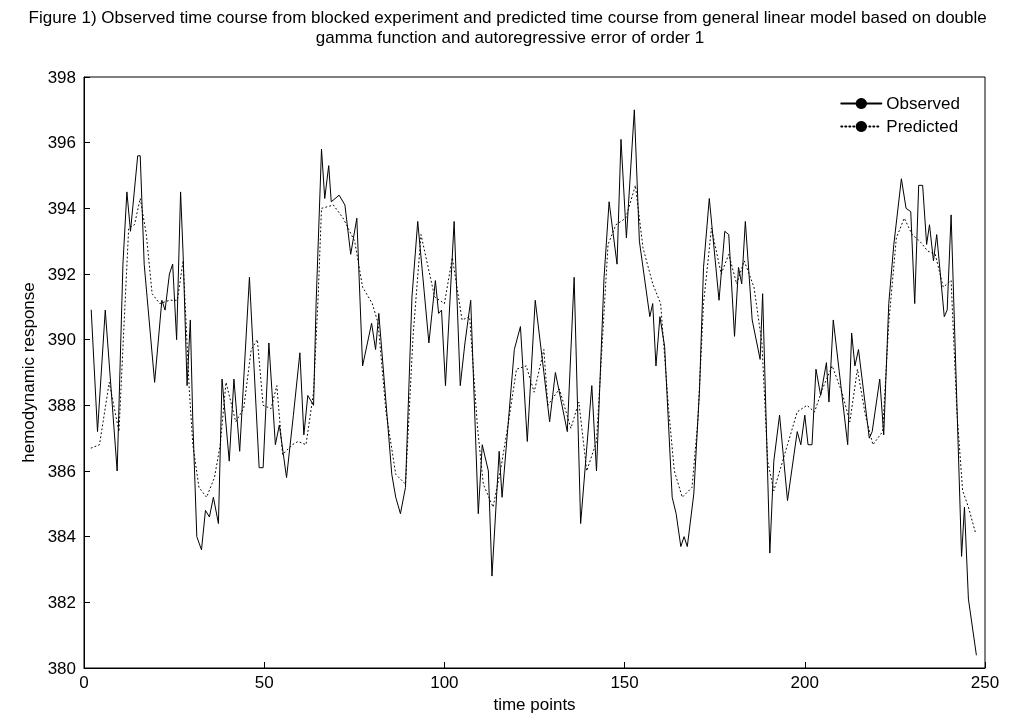 The height and width of the screenshot is (721, 1020). What do you see at coordinates (444, 682) in the screenshot?
I see `x-tick-label: 100` at bounding box center [444, 682].